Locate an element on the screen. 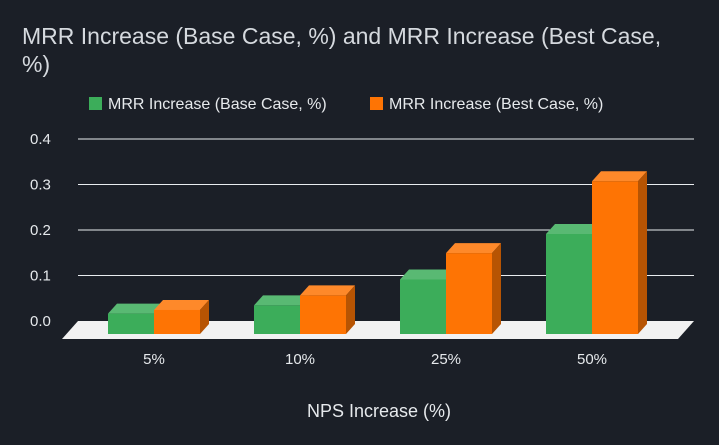 Image resolution: width=719 pixels, height=445 pixels. legend-item-base: MRR Increase (Base Case, %) is located at coordinates (208, 104).